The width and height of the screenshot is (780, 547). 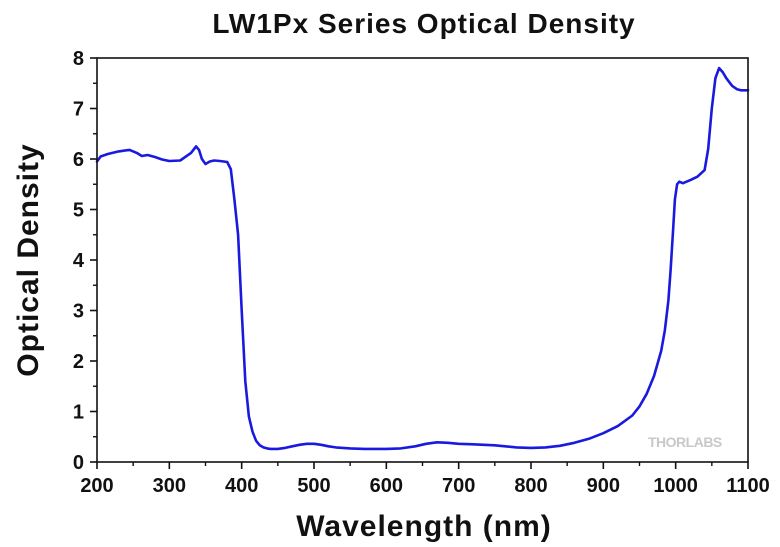 What do you see at coordinates (747, 486) in the screenshot?
I see `x-tick-label: 1100` at bounding box center [747, 486].